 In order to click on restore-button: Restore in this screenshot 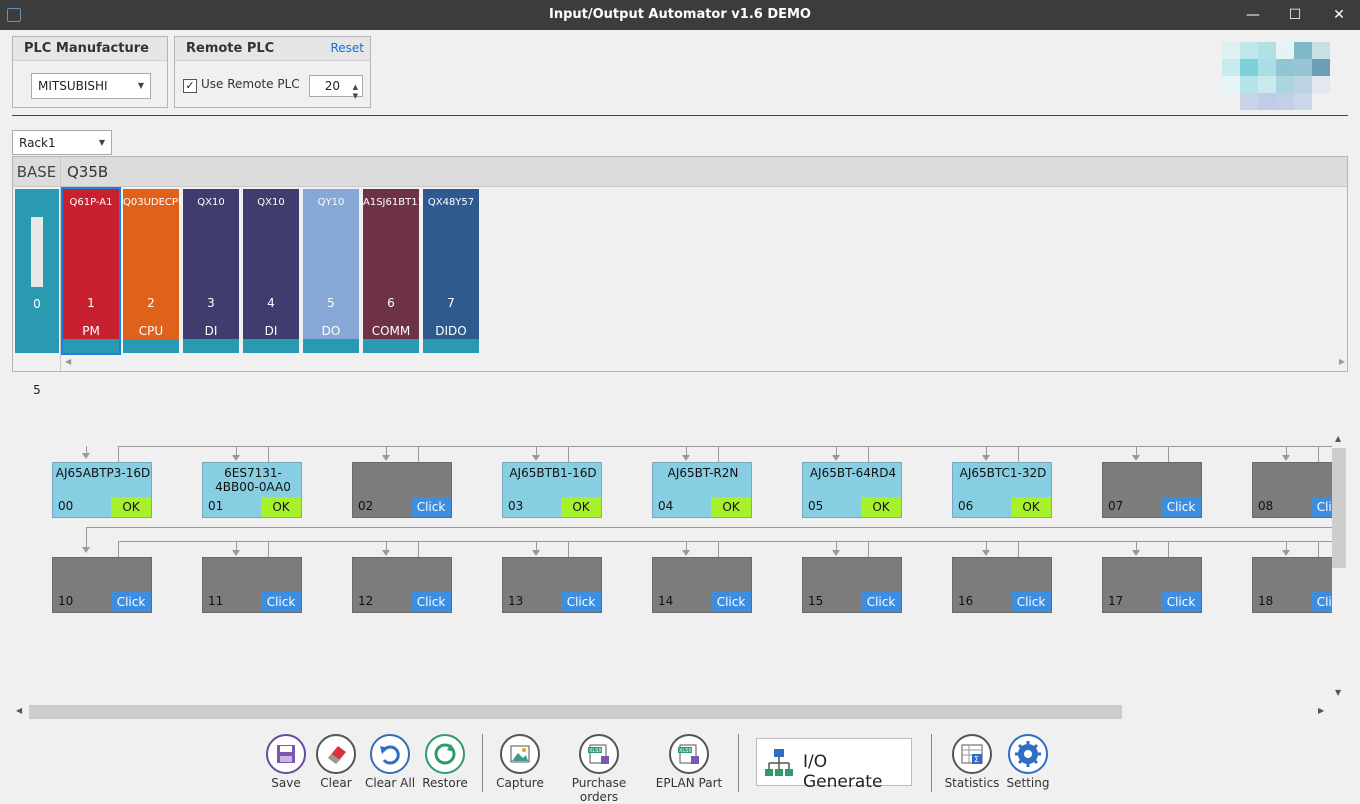, I will do `click(445, 765)`.